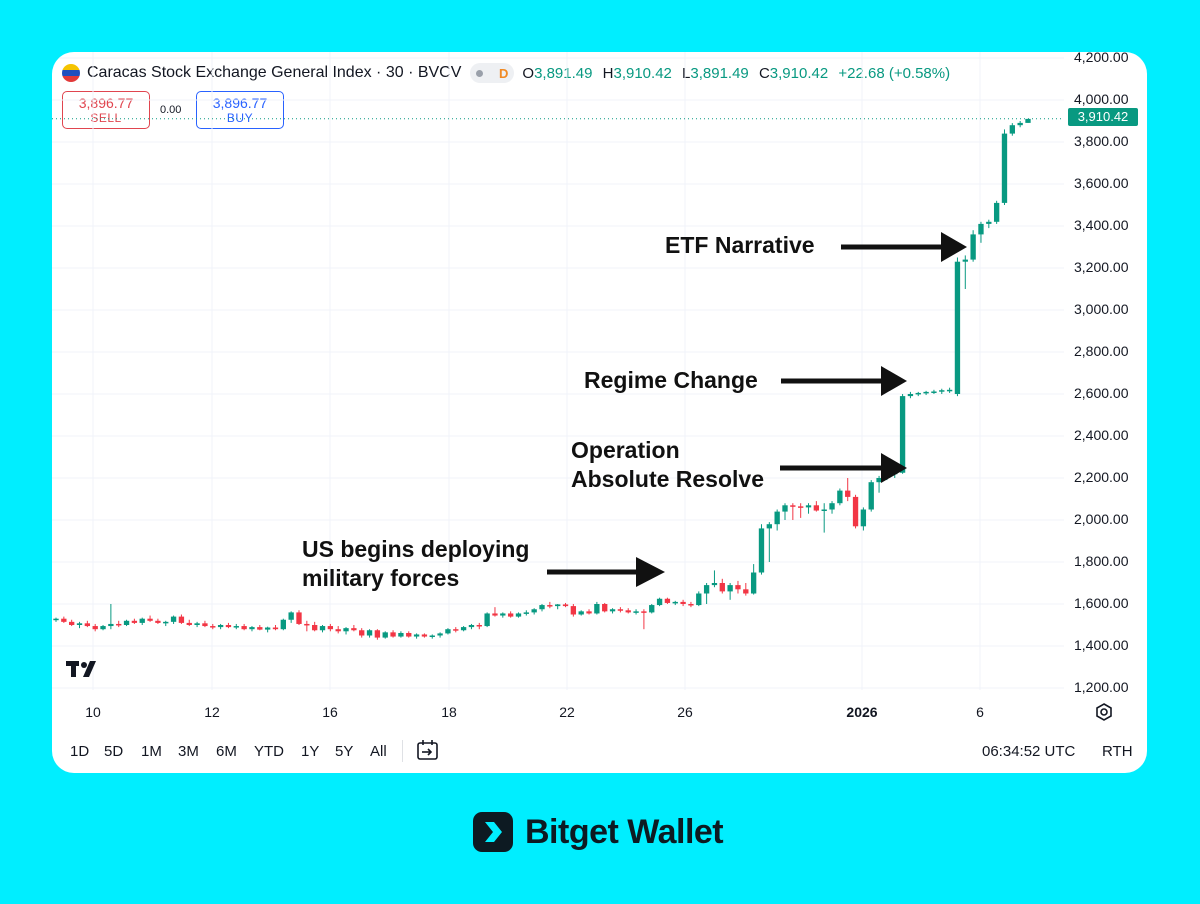  What do you see at coordinates (344, 751) in the screenshot?
I see `range-5y: 5Y` at bounding box center [344, 751].